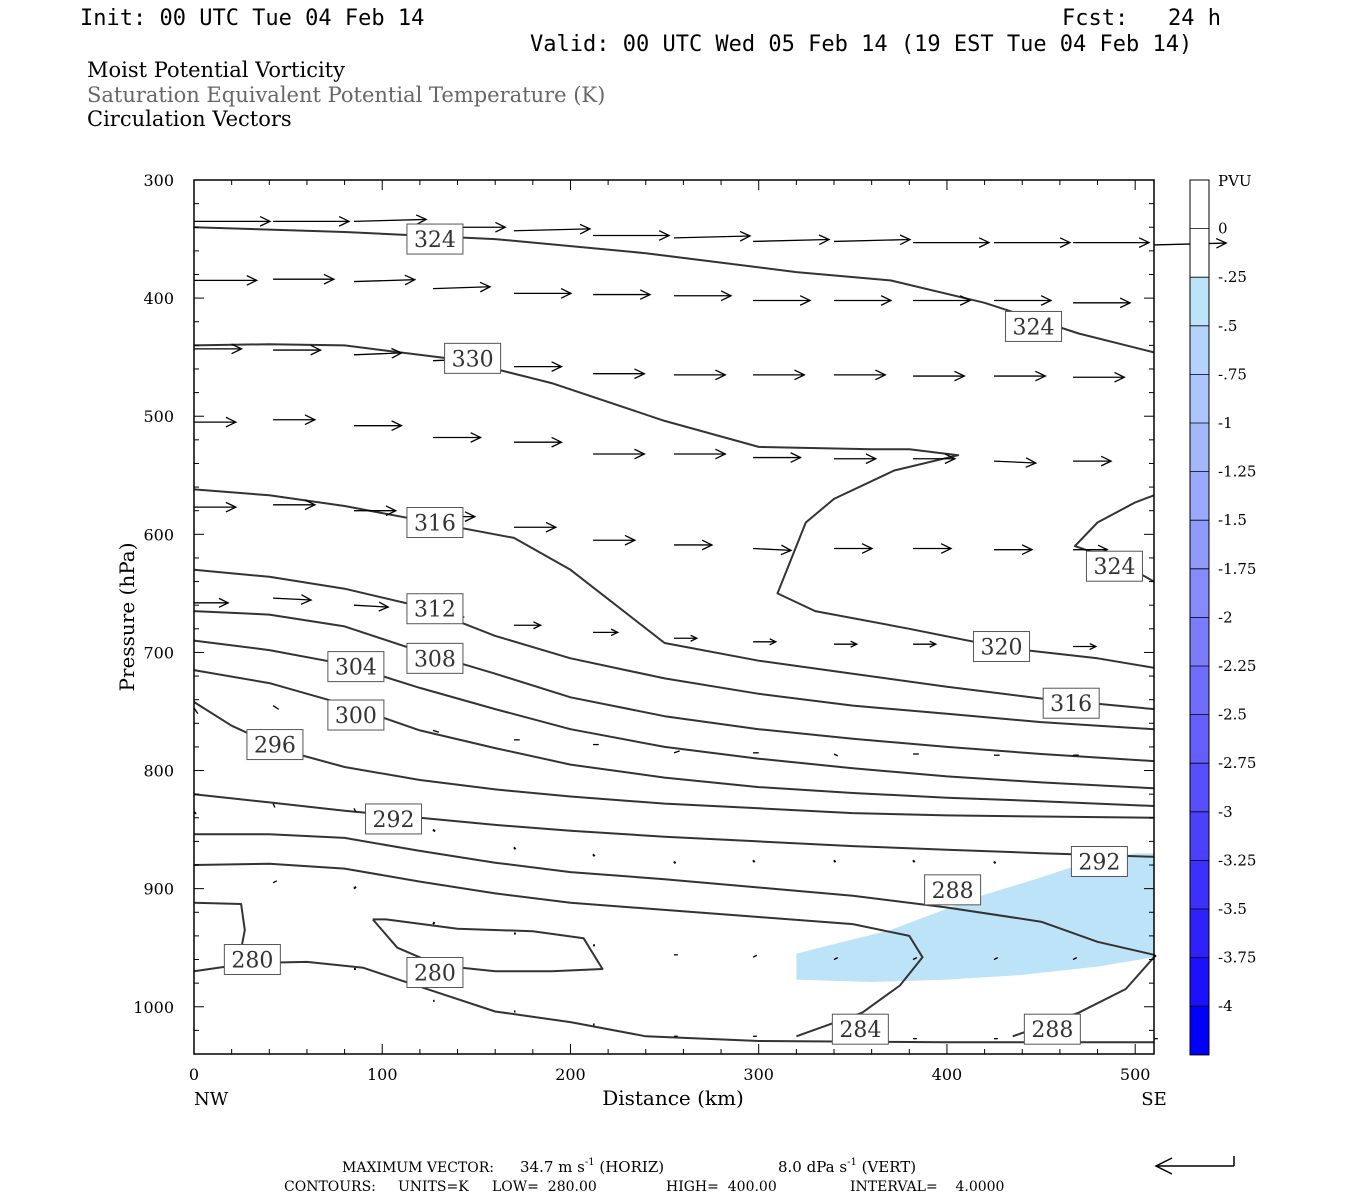 Image resolution: width=1350 pixels, height=1200 pixels. I want to click on svg-text: 280, so click(252, 961).